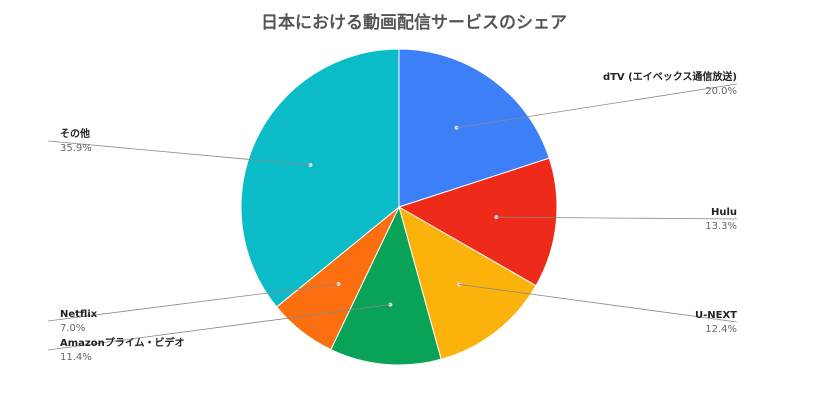 The image size is (828, 407). Describe the element at coordinates (721, 226) in the screenshot. I see `slice-percent-1: 13.3%` at that location.